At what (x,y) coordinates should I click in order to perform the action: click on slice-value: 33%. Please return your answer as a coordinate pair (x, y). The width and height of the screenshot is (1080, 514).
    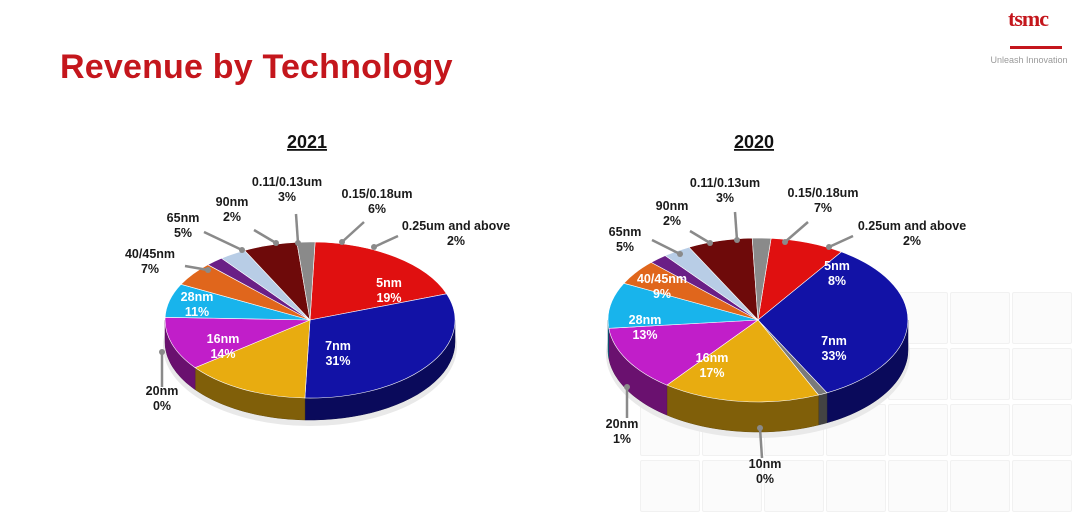
    Looking at the image, I should click on (833, 356).